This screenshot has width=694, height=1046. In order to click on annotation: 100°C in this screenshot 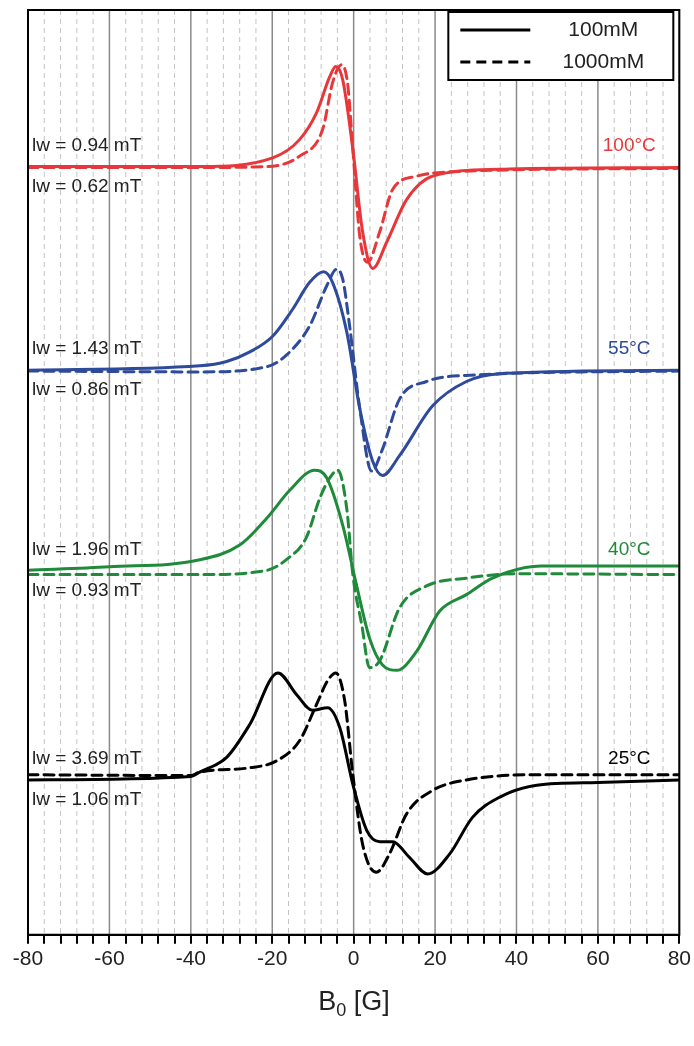, I will do `click(629, 144)`.